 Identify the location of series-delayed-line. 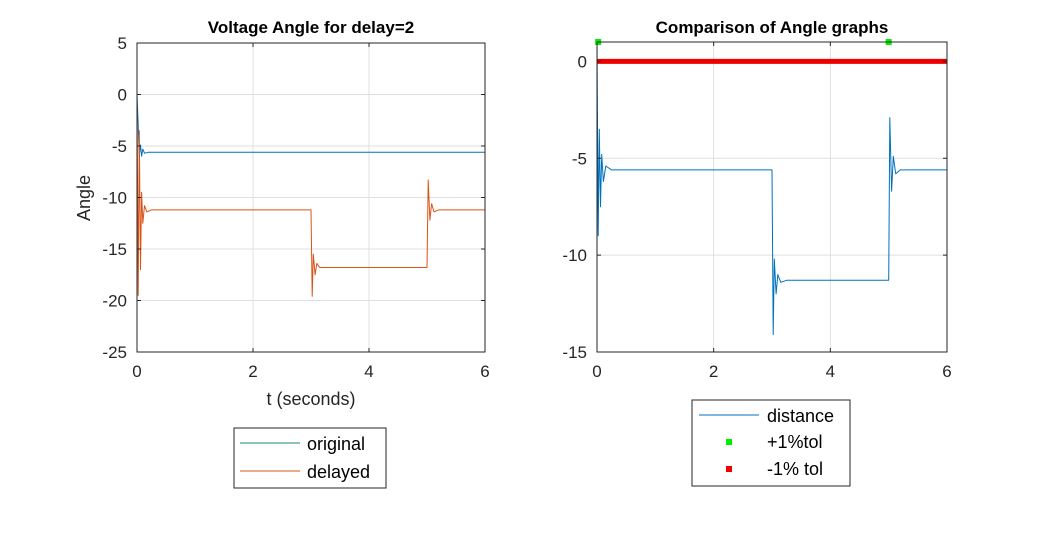
(310, 195).